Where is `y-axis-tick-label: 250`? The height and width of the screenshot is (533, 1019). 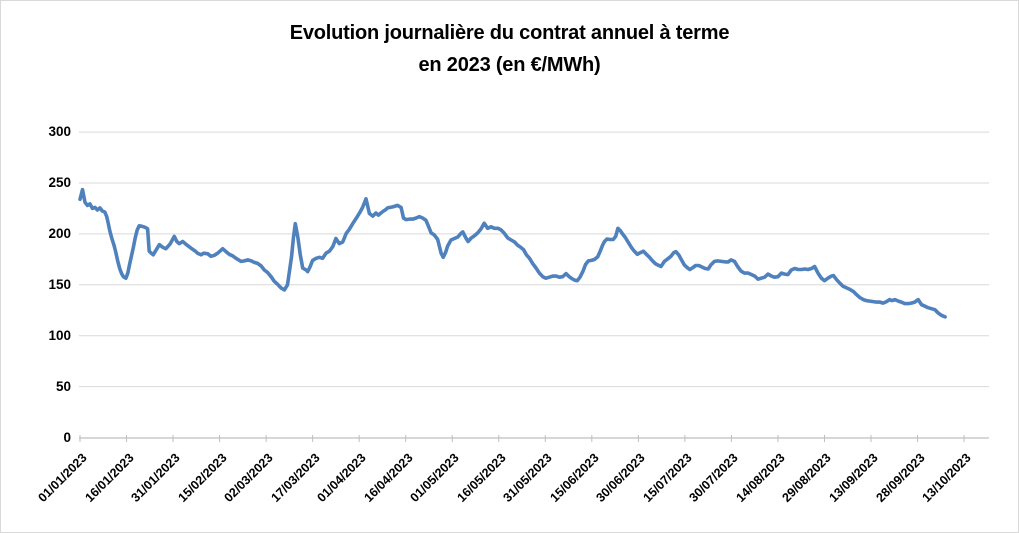 y-axis-tick-label: 250 is located at coordinates (59, 182).